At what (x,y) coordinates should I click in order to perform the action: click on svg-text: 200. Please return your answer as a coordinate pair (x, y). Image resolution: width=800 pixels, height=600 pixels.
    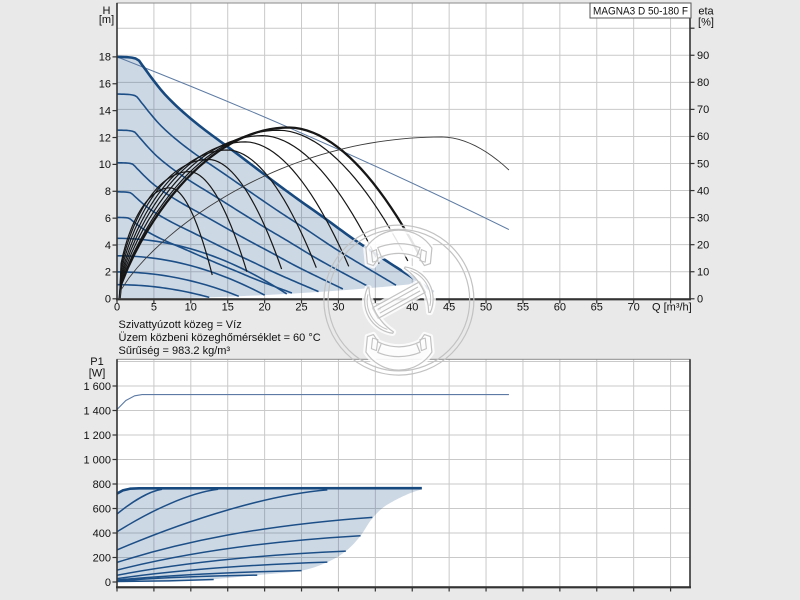
    Looking at the image, I should click on (102, 558).